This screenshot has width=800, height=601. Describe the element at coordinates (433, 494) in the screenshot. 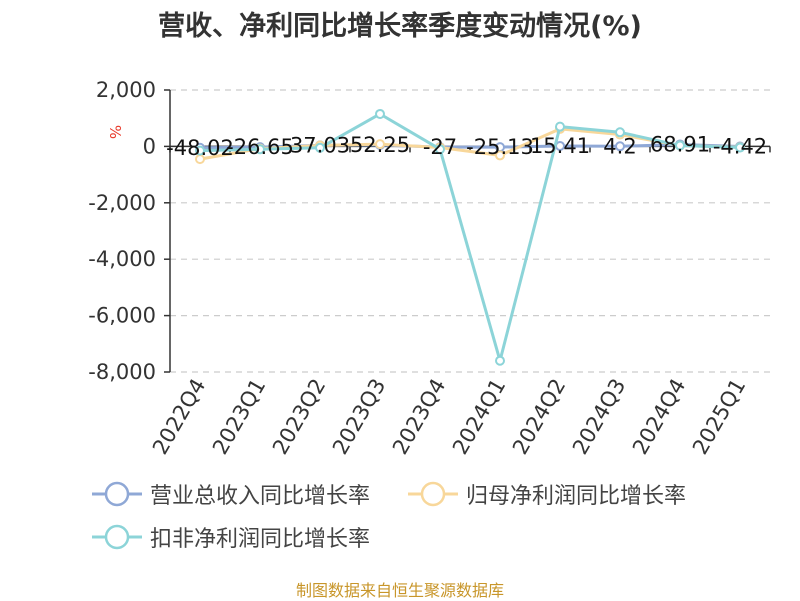

I see `legend-net-profit-icon` at that location.